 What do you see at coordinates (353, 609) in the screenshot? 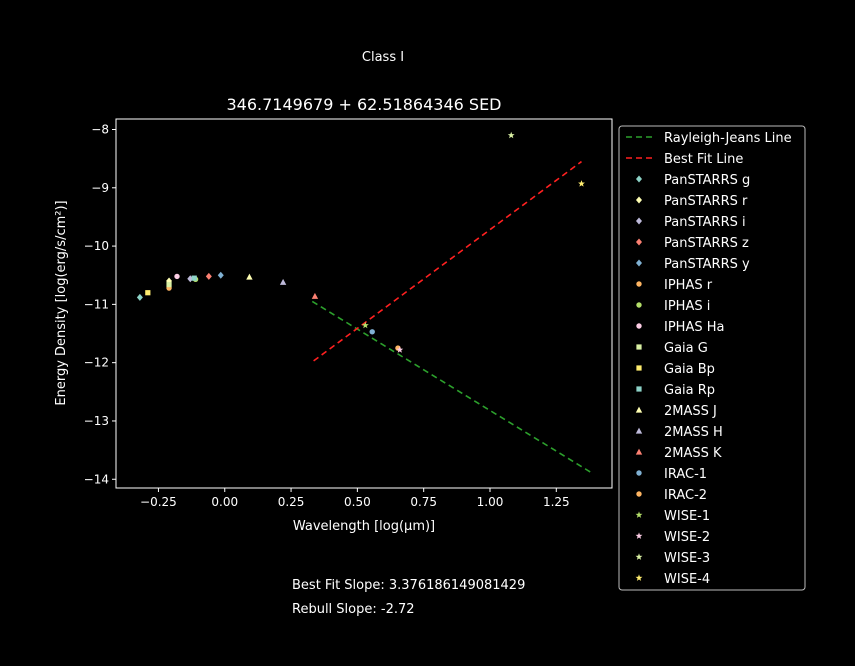
I see `rebull-slope-text: Rebull Slope: -2.72` at bounding box center [353, 609].